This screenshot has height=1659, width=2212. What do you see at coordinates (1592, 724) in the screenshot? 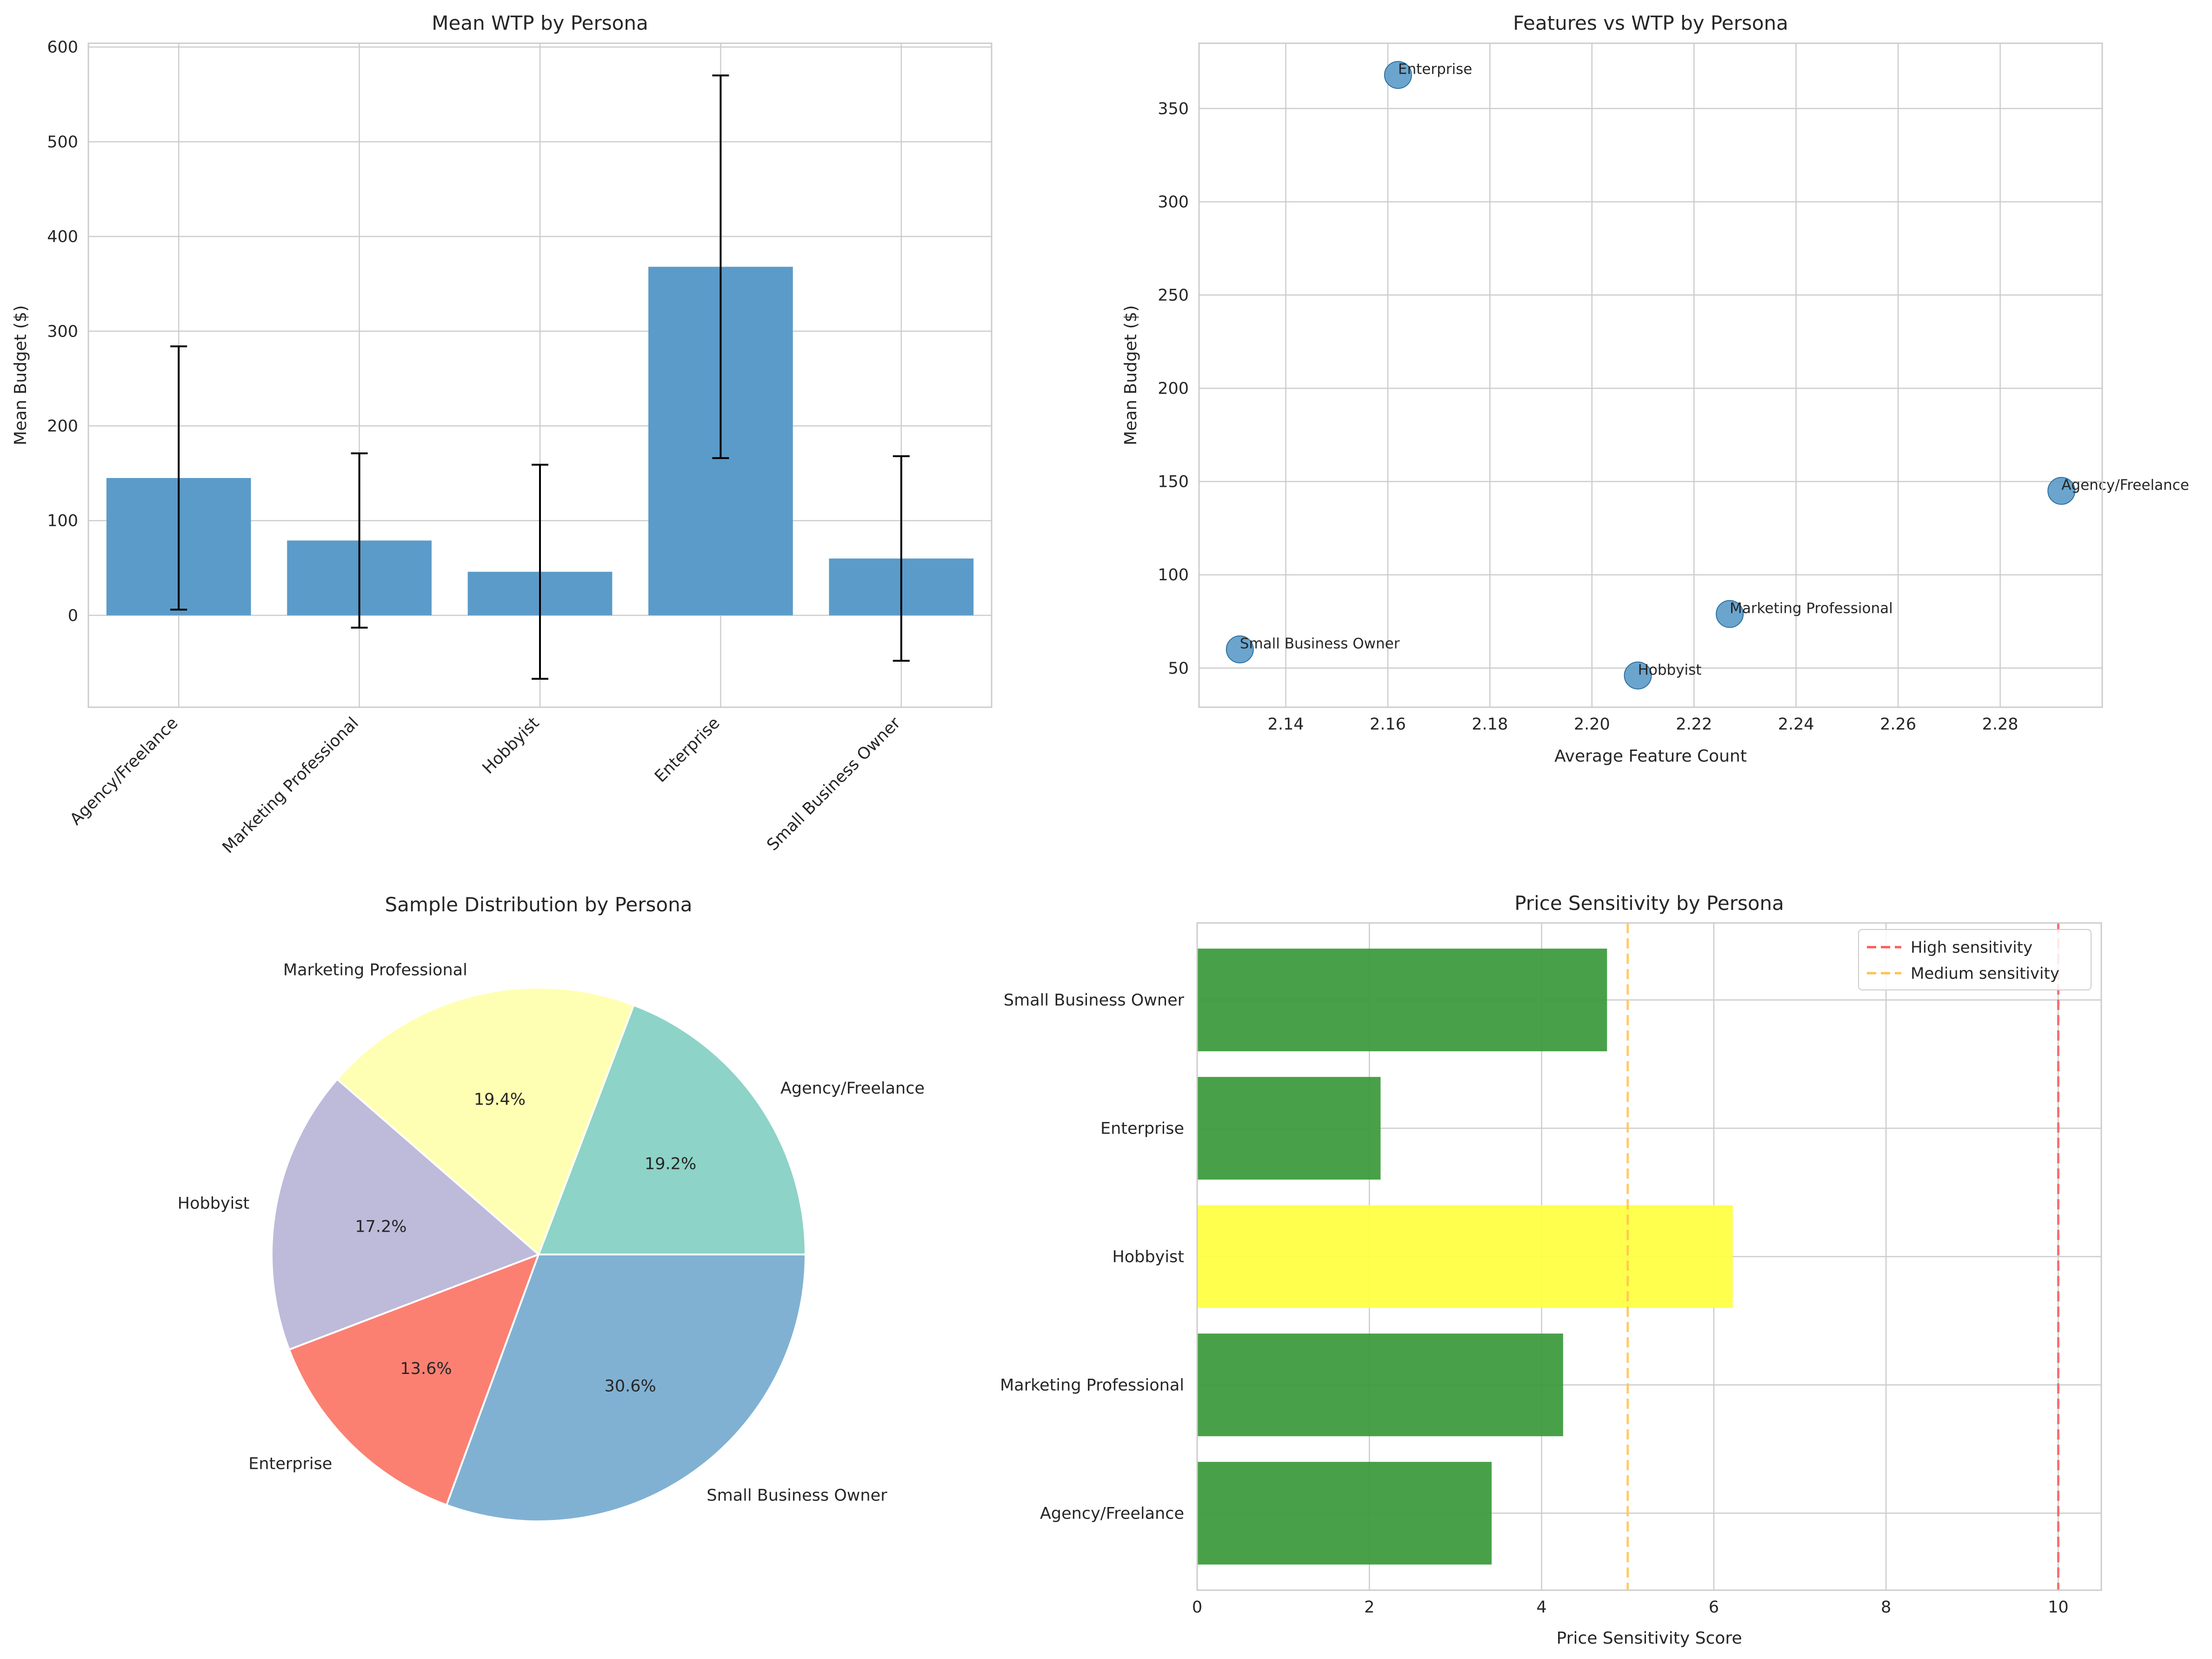
I see `x-tick-label: 2.20` at bounding box center [1592, 724].